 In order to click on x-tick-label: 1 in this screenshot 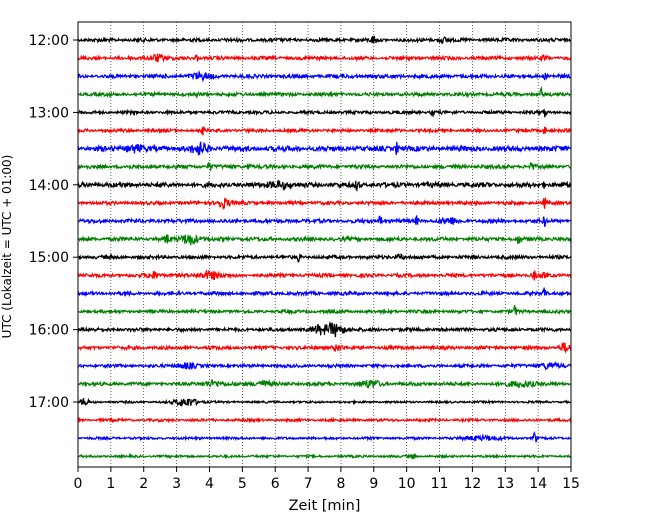, I will do `click(110, 484)`.